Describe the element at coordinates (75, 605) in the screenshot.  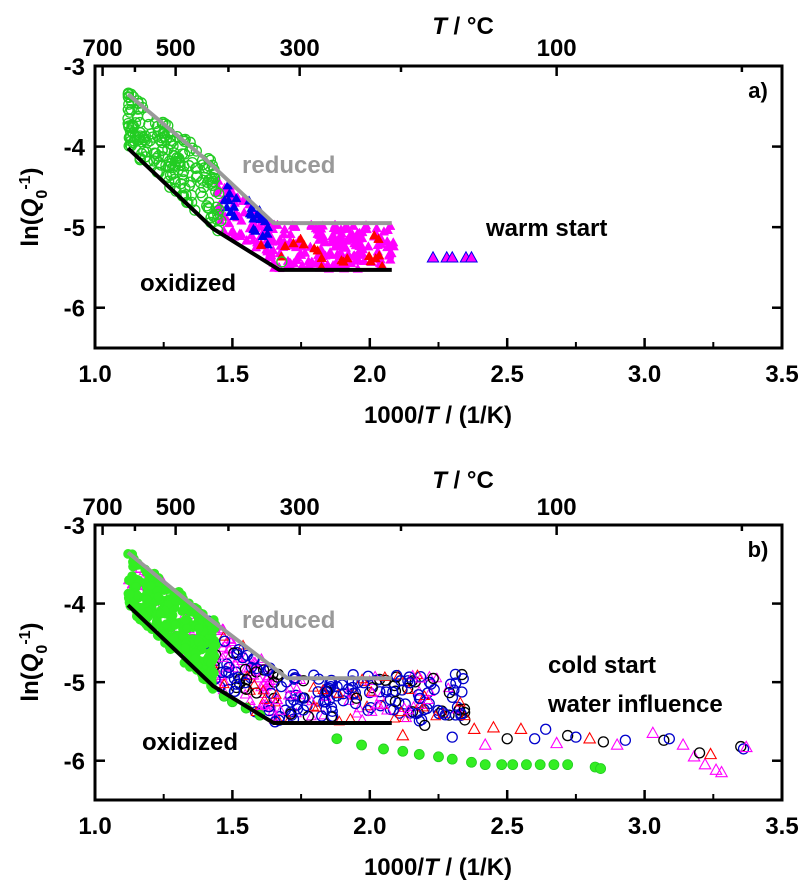
I see `y-tick-label: -4` at that location.